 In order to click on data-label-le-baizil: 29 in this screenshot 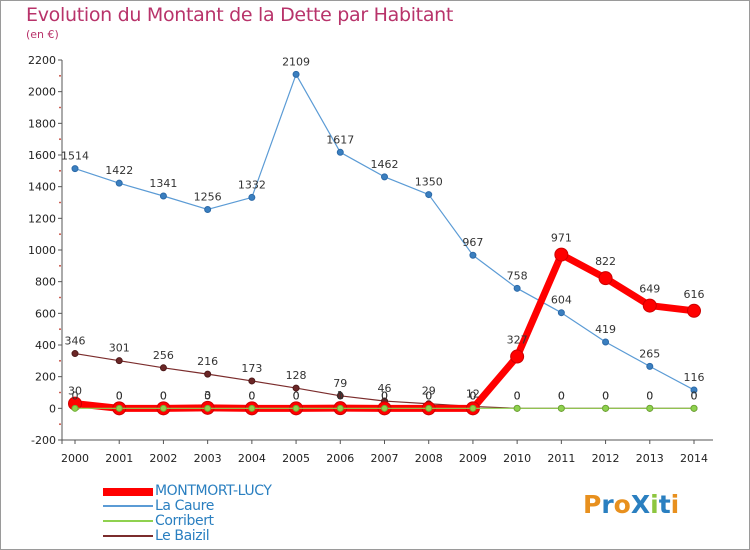, I will do `click(429, 391)`.